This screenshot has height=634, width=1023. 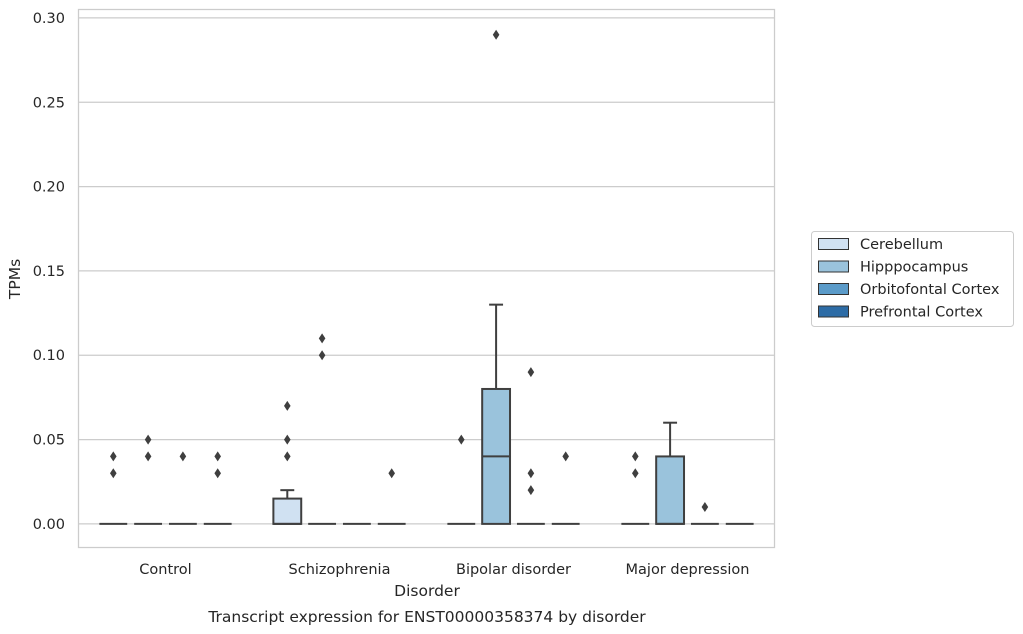 What do you see at coordinates (49, 525) in the screenshot?
I see `y-tick-label: 0.00` at bounding box center [49, 525].